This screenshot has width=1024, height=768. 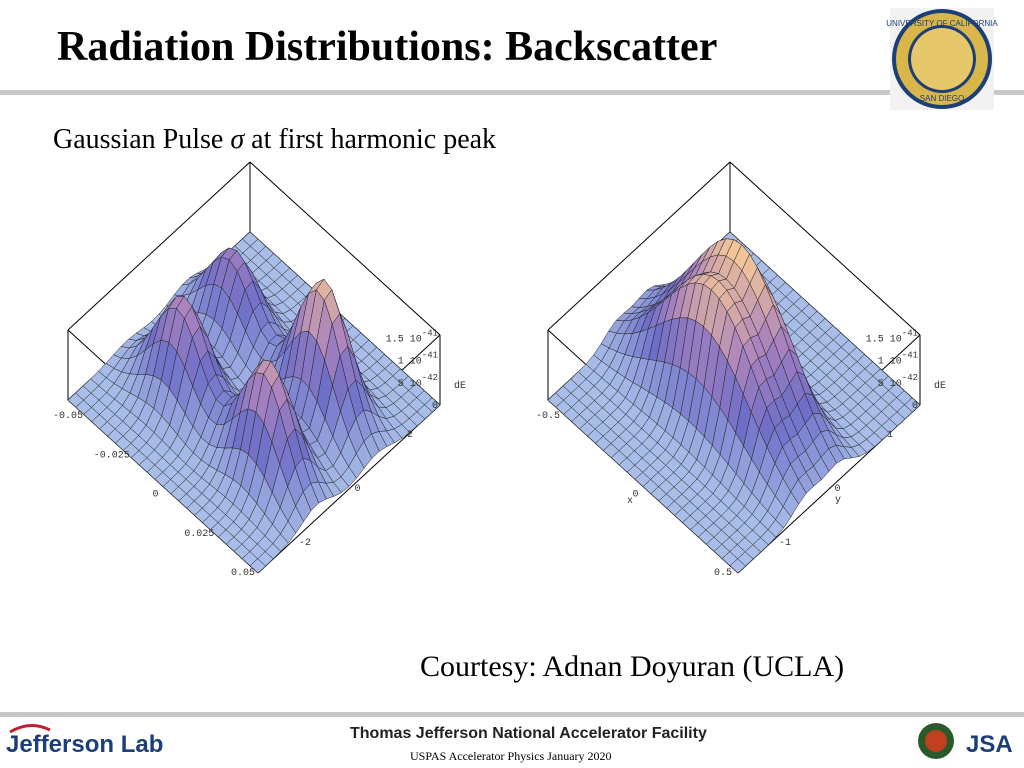 What do you see at coordinates (512, 714) in the screenshot?
I see `footer-rule` at bounding box center [512, 714].